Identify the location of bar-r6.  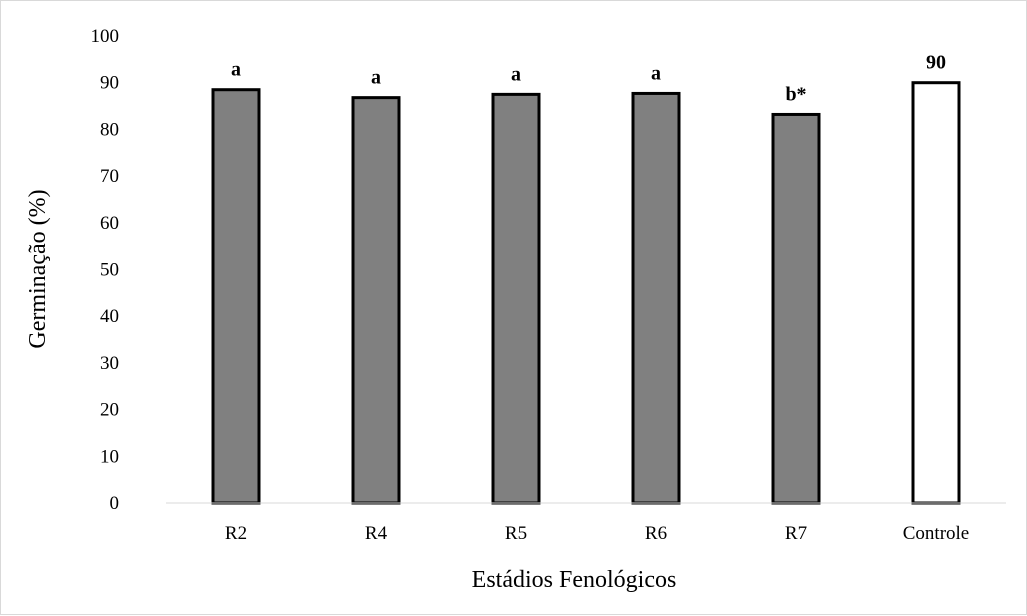
(656, 298).